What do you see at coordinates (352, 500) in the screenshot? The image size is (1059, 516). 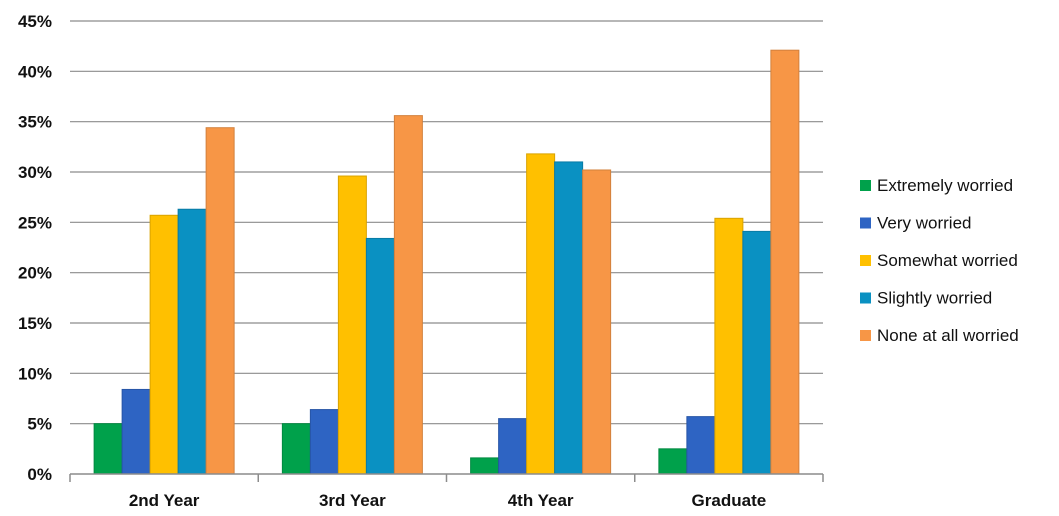 I see `x-tick-label: 3rd Year` at bounding box center [352, 500].